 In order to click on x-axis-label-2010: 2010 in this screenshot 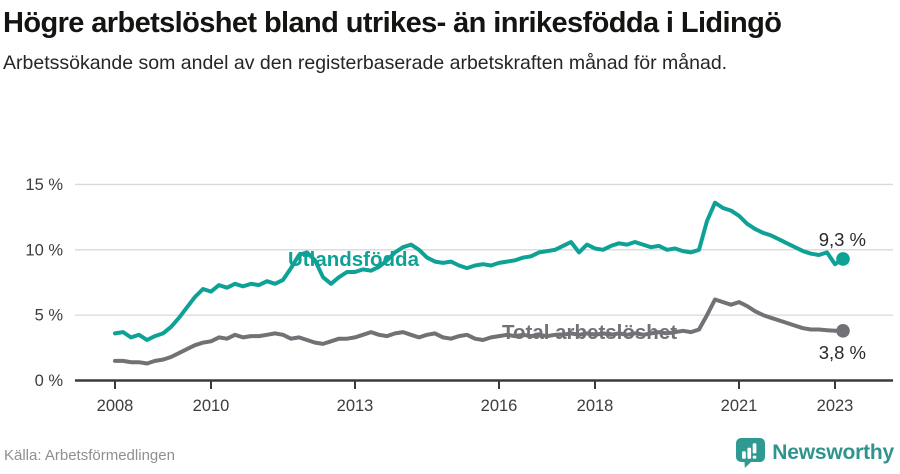, I will do `click(211, 406)`.